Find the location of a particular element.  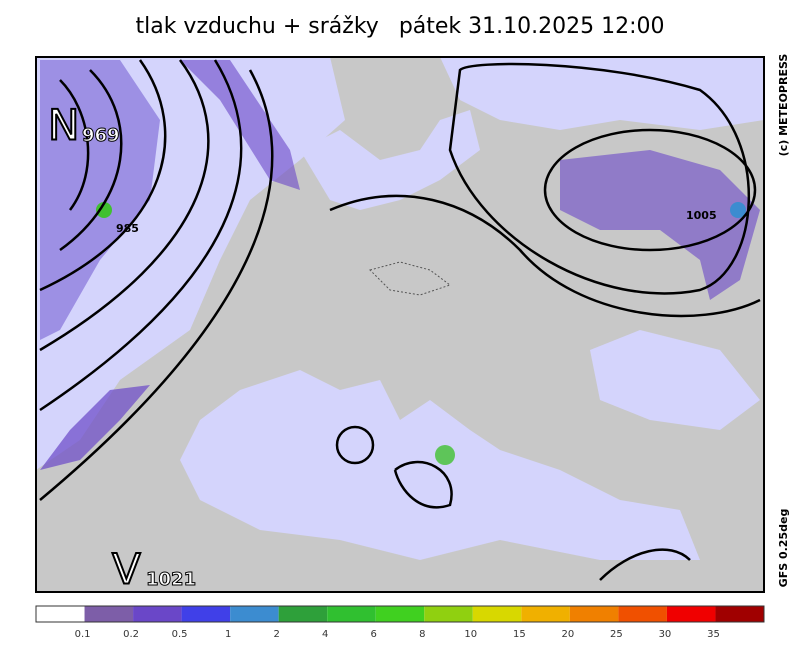

legend-frame is located at coordinates (400, 614).